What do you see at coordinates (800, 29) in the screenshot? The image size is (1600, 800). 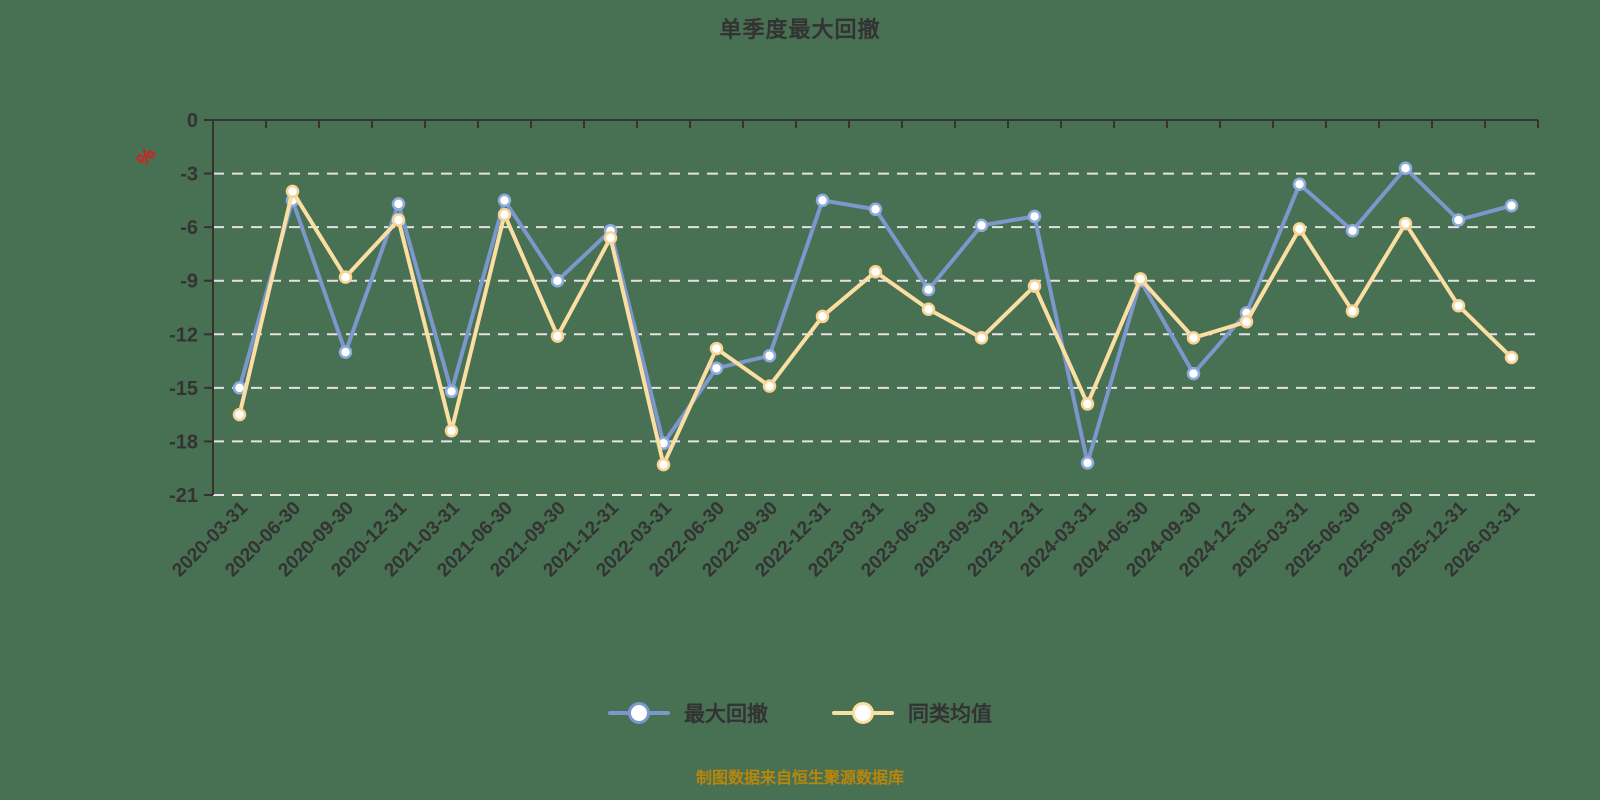 I see `page-title: 单季度最大回撤` at bounding box center [800, 29].